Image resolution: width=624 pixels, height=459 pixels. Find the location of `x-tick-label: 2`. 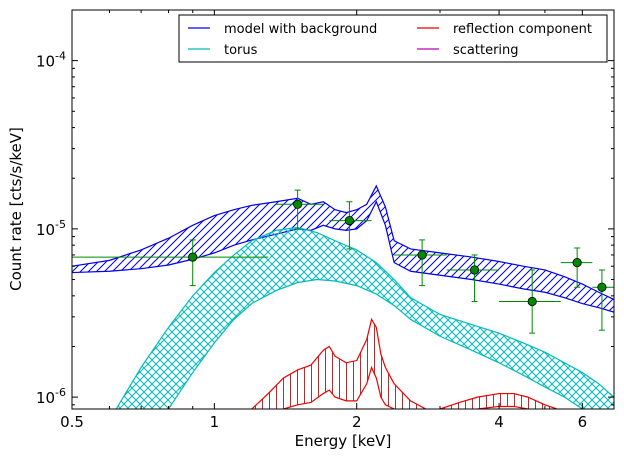

x-tick-label: 2 is located at coordinates (357, 422).